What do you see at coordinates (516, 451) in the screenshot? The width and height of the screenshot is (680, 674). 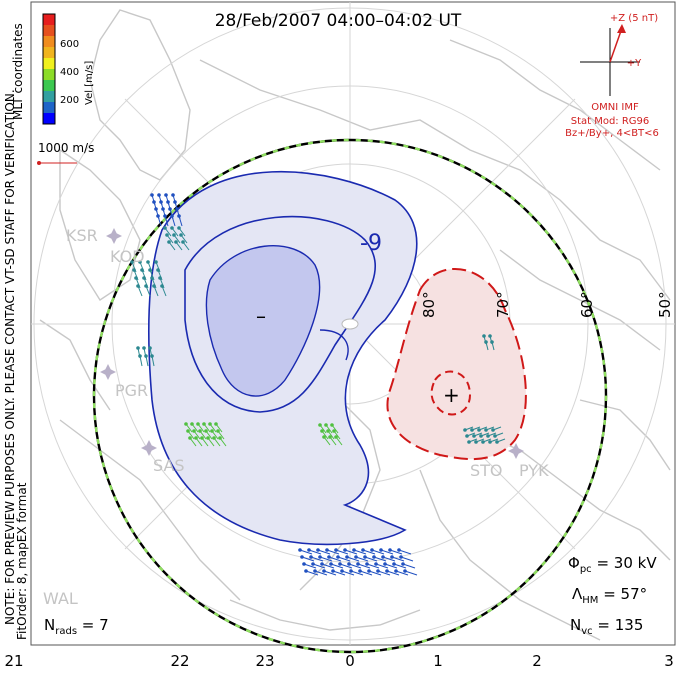 I see `station-marker-pyk` at bounding box center [516, 451].